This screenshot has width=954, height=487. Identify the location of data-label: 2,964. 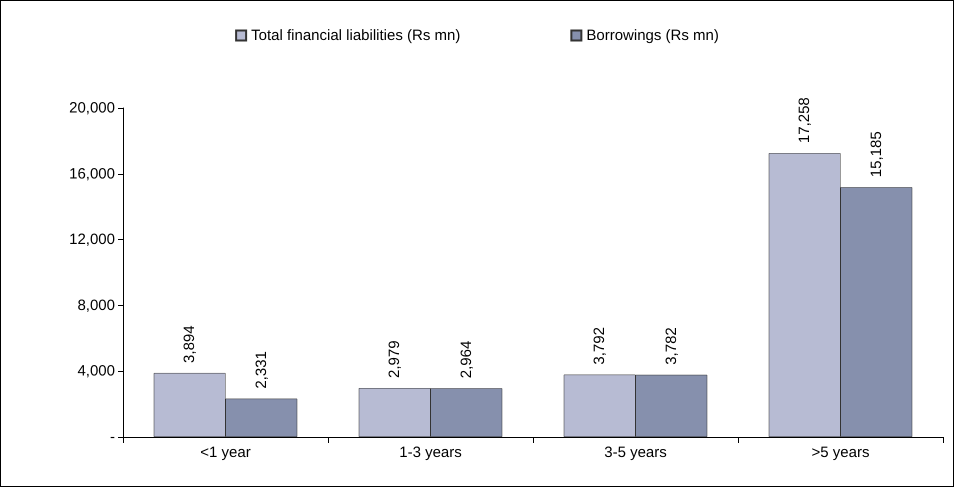
(466, 359).